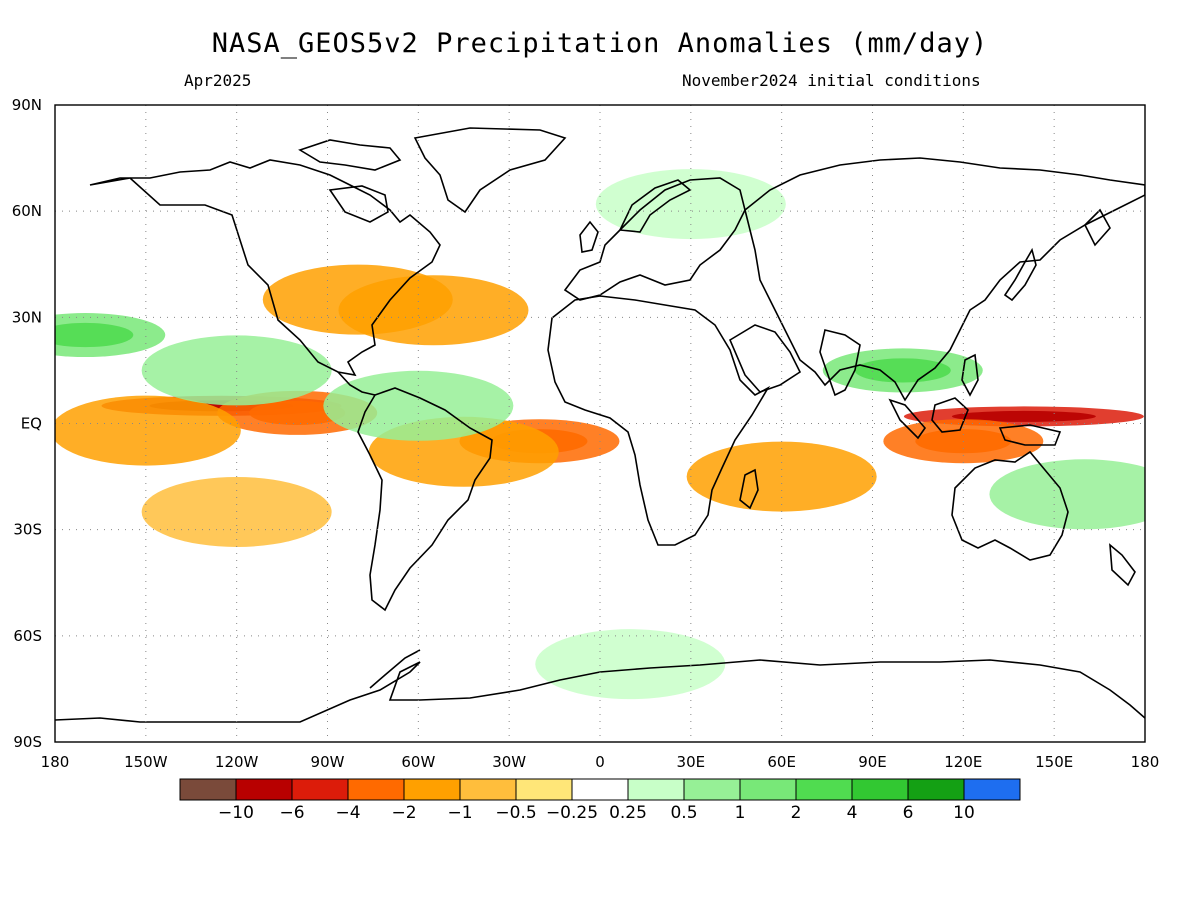  I want to click on colorbar-label: −10, so click(236, 813).